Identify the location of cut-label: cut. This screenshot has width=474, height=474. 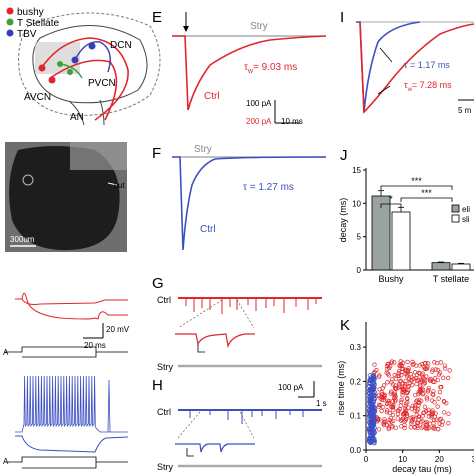
(119, 185).